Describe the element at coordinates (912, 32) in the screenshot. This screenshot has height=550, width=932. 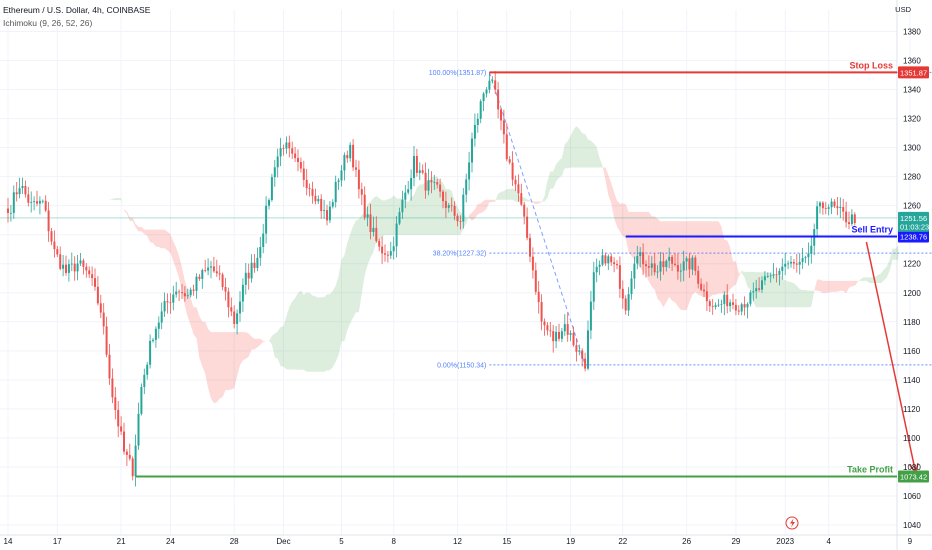
I see `y-tick-label: 1380` at that location.